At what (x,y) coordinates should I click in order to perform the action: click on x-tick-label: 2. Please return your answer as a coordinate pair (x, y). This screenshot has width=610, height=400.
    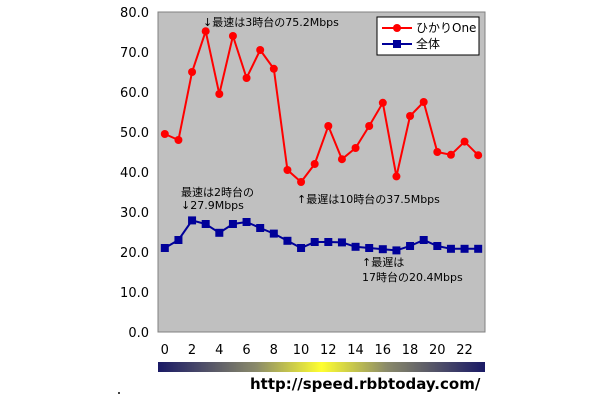
    Looking at the image, I should click on (192, 350).